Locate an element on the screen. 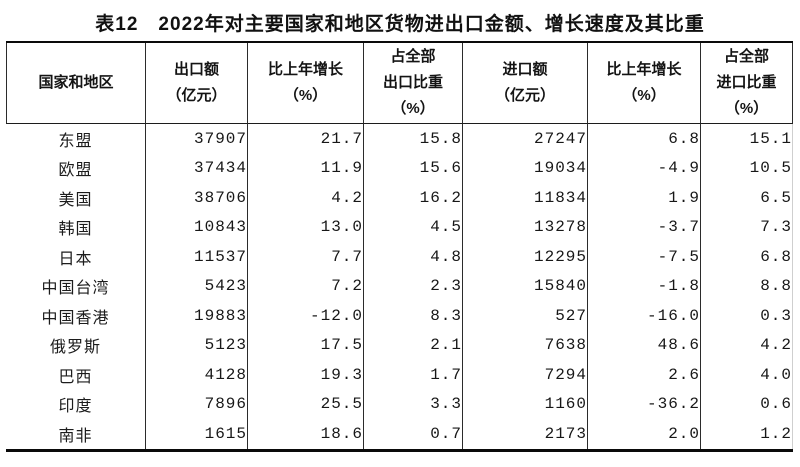  cell-import-growth: -36.2 is located at coordinates (643, 404).